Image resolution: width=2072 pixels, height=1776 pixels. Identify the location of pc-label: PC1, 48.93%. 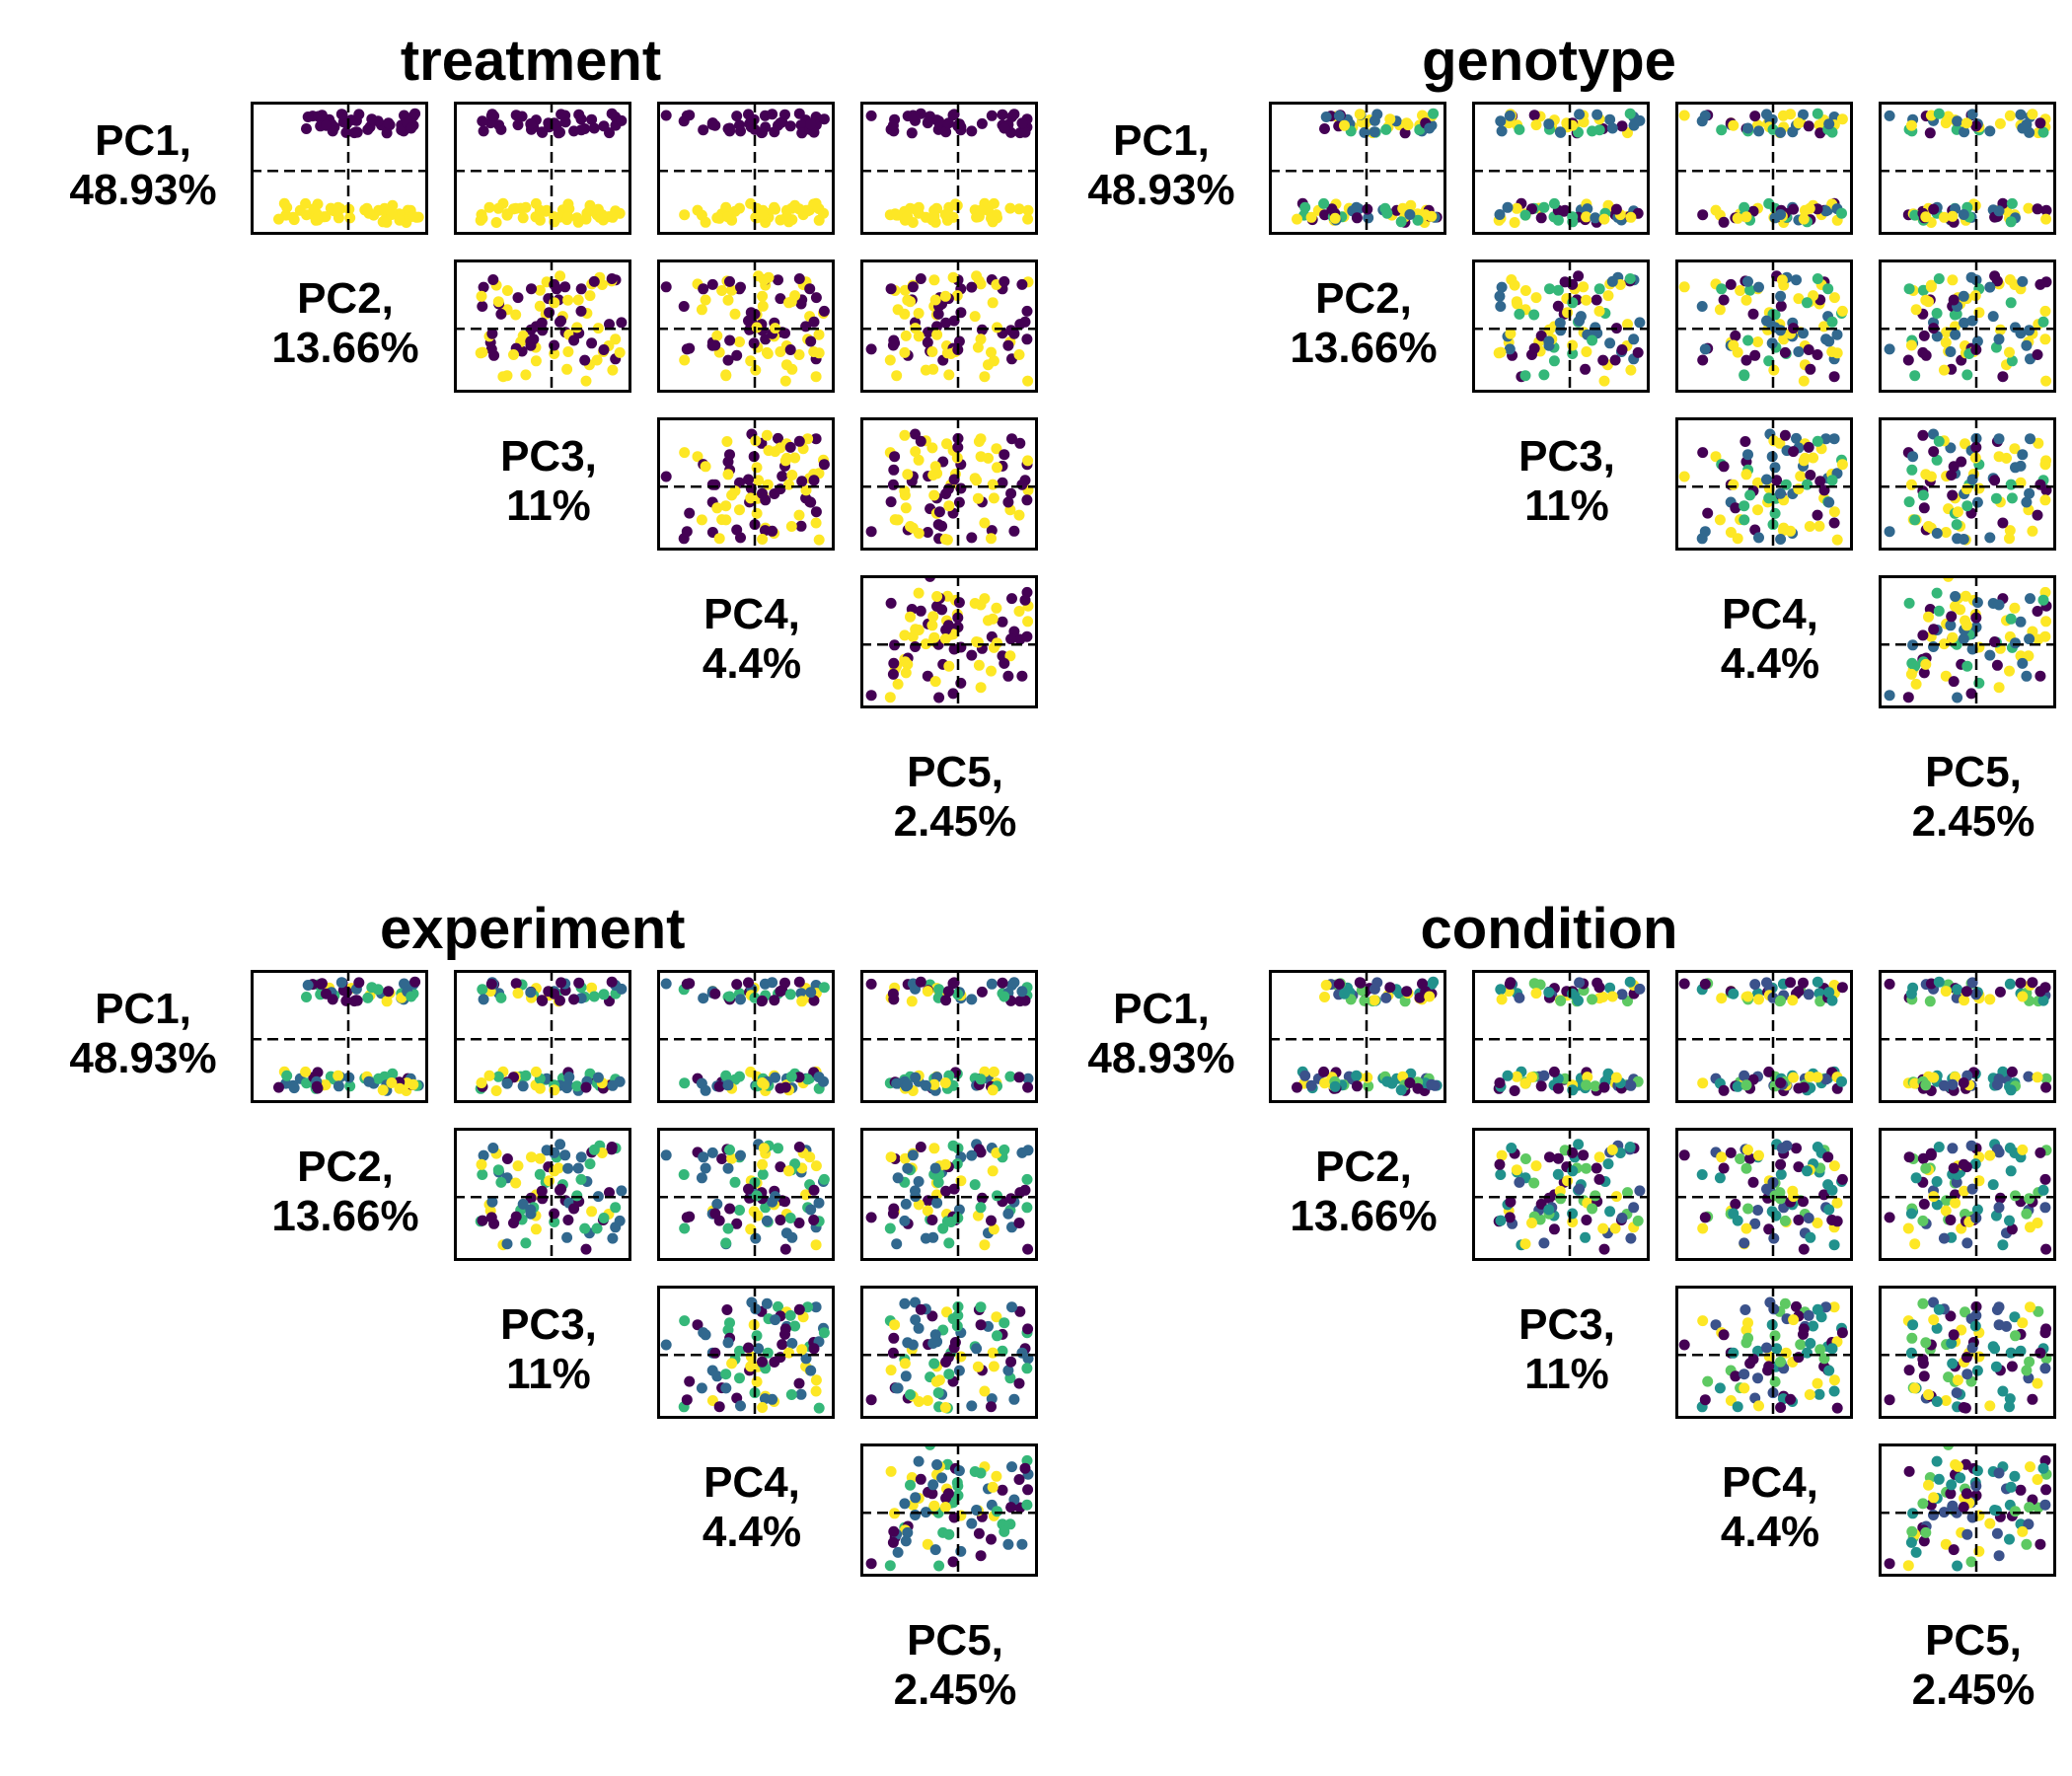
(1162, 1034).